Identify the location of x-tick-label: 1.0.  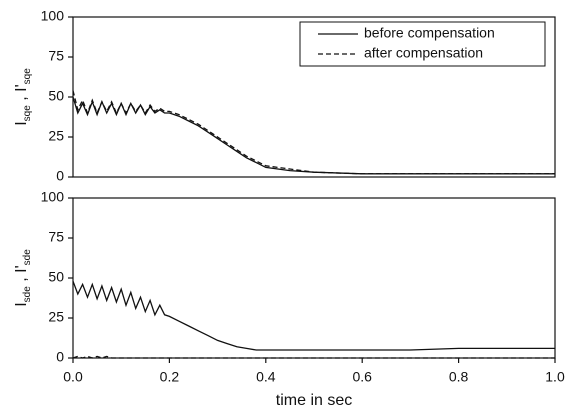
(555, 377).